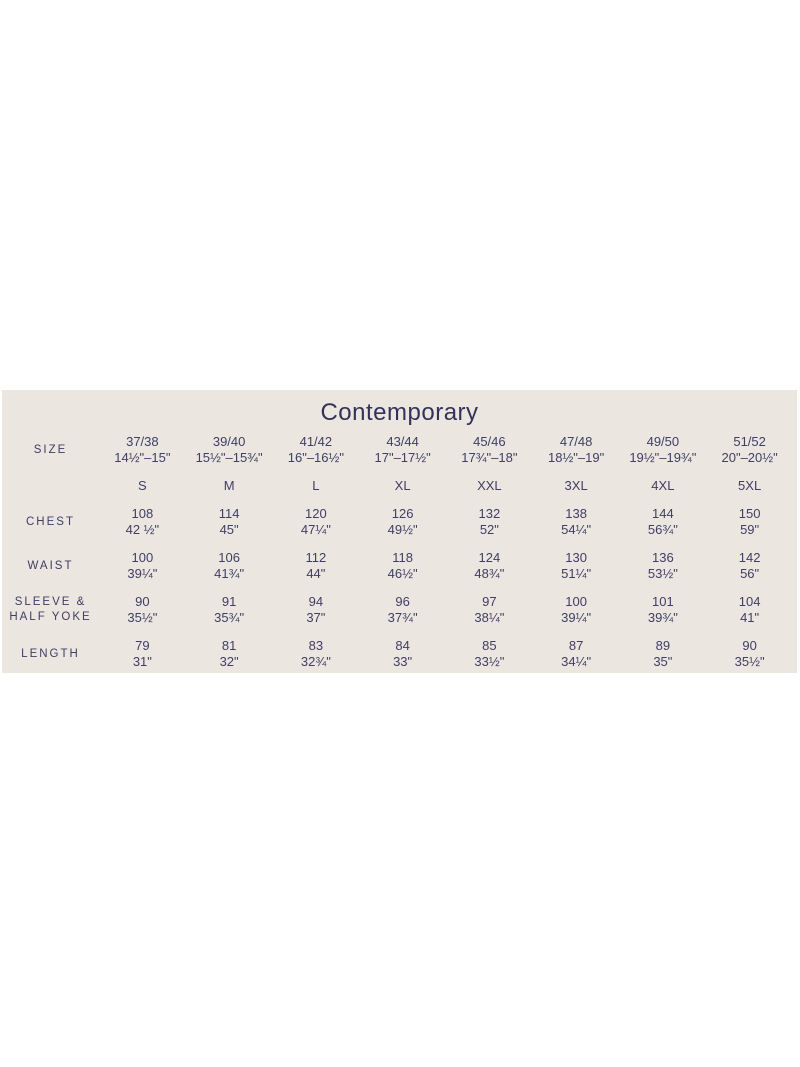 This screenshot has height=1067, width=800. What do you see at coordinates (50, 565) in the screenshot?
I see `row-label-waist: WAIST` at bounding box center [50, 565].